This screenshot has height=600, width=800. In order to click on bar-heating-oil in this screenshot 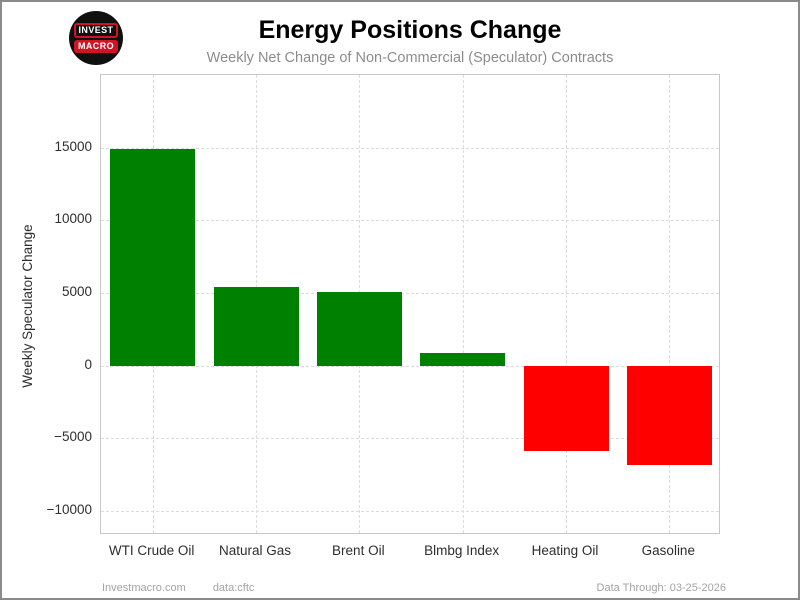, I will do `click(566, 408)`.